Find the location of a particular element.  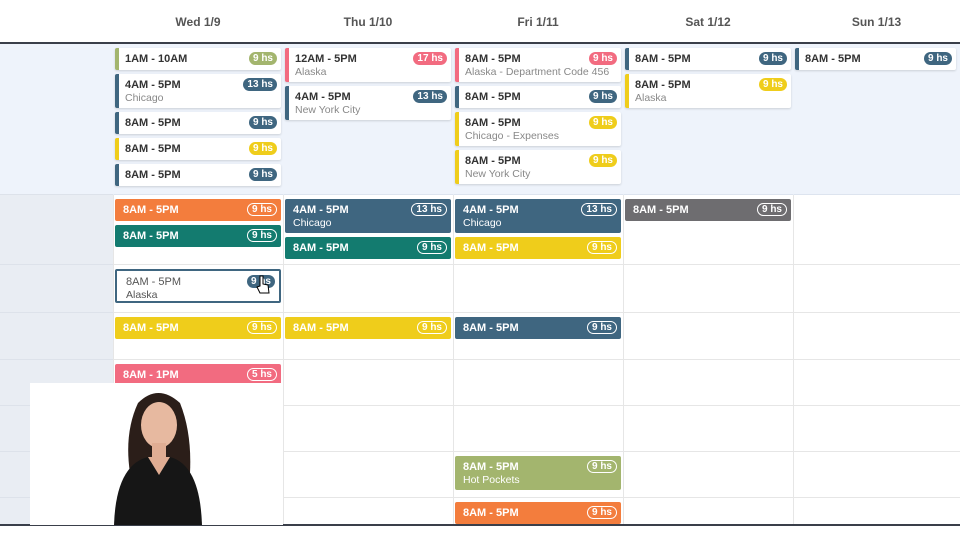

shift: 4AM - 5PM 13 hs New York City is located at coordinates (368, 103).